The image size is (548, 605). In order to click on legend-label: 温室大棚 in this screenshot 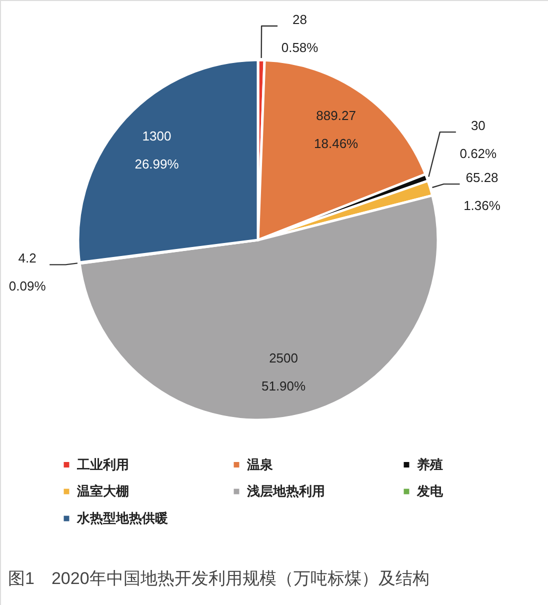, I will do `click(102, 491)`.